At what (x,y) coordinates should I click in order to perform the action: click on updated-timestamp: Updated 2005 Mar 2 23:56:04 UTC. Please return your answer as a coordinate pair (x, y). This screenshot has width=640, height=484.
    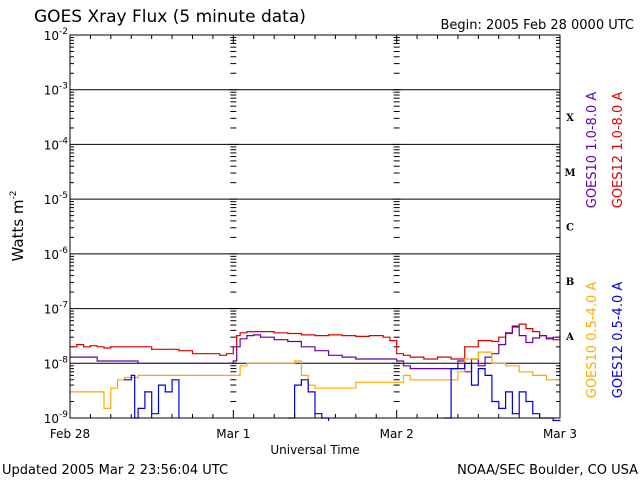
    Looking at the image, I should click on (115, 470).